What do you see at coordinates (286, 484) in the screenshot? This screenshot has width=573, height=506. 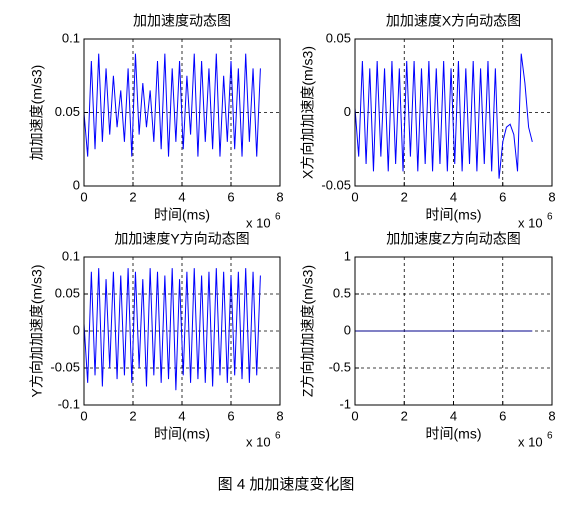 I see `figure-caption: 图 4 加加速度变化图` at bounding box center [286, 484].